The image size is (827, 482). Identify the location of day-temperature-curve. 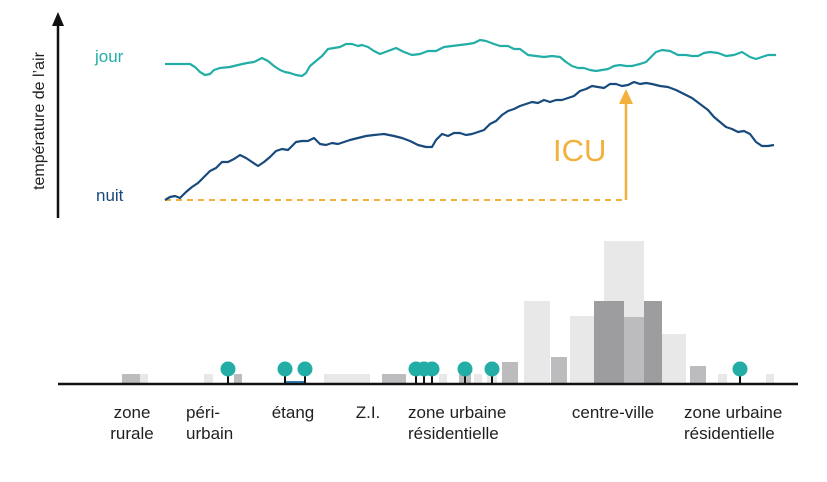
(470, 58).